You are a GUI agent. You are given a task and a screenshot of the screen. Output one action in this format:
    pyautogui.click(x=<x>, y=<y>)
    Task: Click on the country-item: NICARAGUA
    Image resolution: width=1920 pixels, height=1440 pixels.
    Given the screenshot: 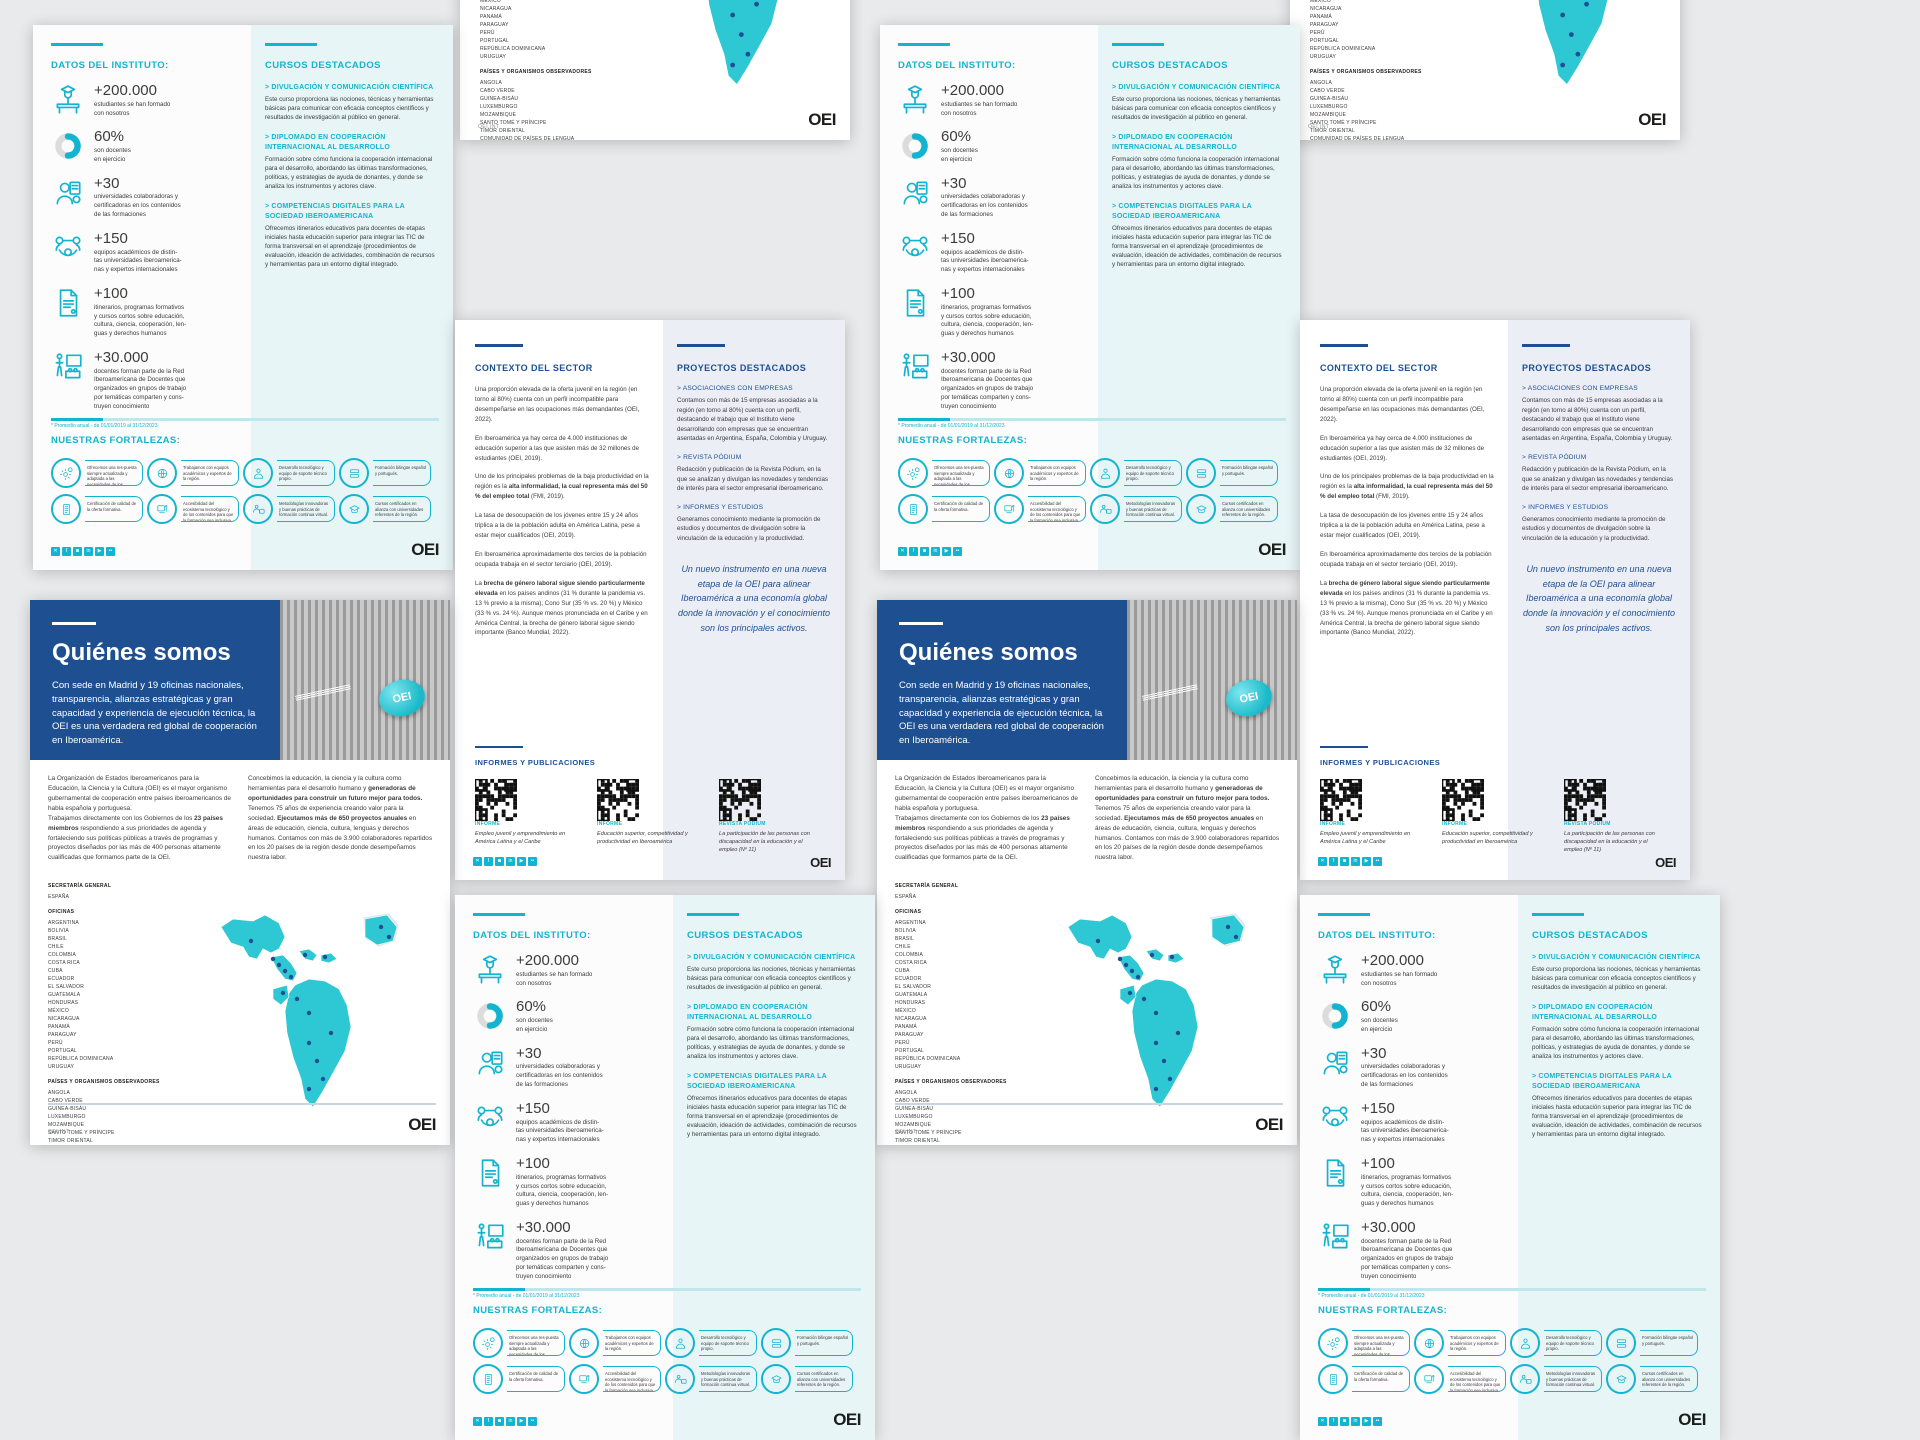 What is the action you would take?
    pyautogui.click(x=64, y=1019)
    